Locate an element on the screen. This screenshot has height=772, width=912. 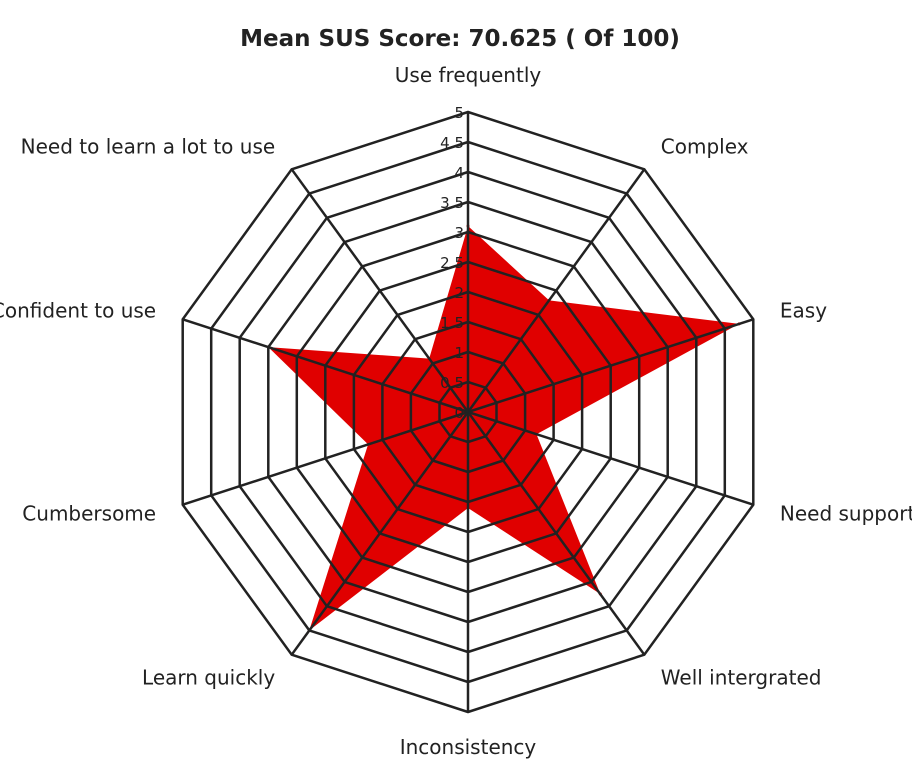
tick-label: 5 is located at coordinates (459, 113).